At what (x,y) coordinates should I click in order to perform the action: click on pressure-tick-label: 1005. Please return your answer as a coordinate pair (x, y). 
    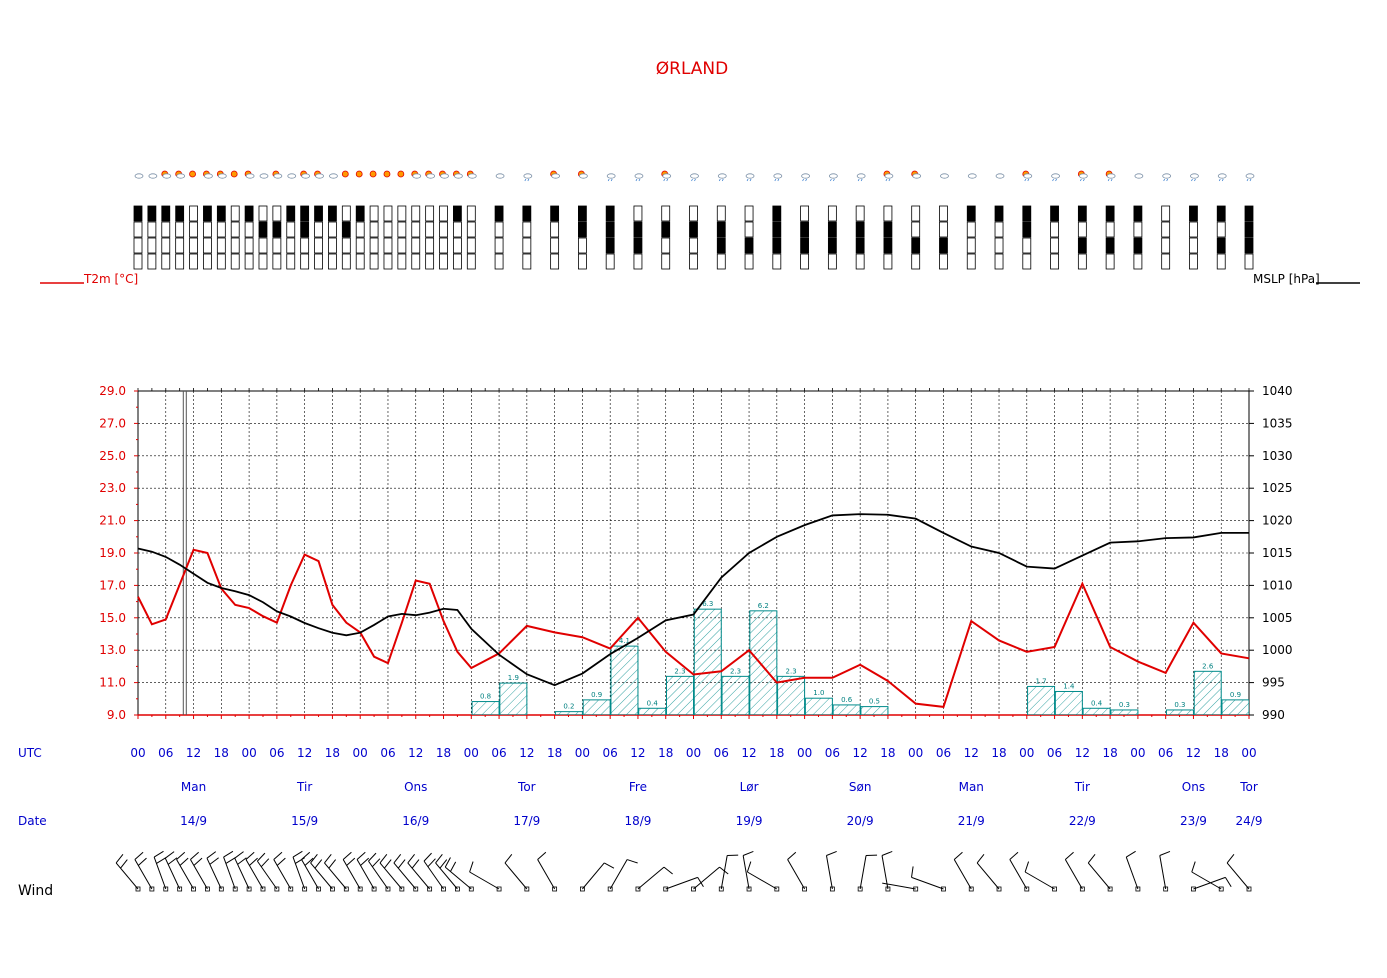
    Looking at the image, I should click on (1277, 618).